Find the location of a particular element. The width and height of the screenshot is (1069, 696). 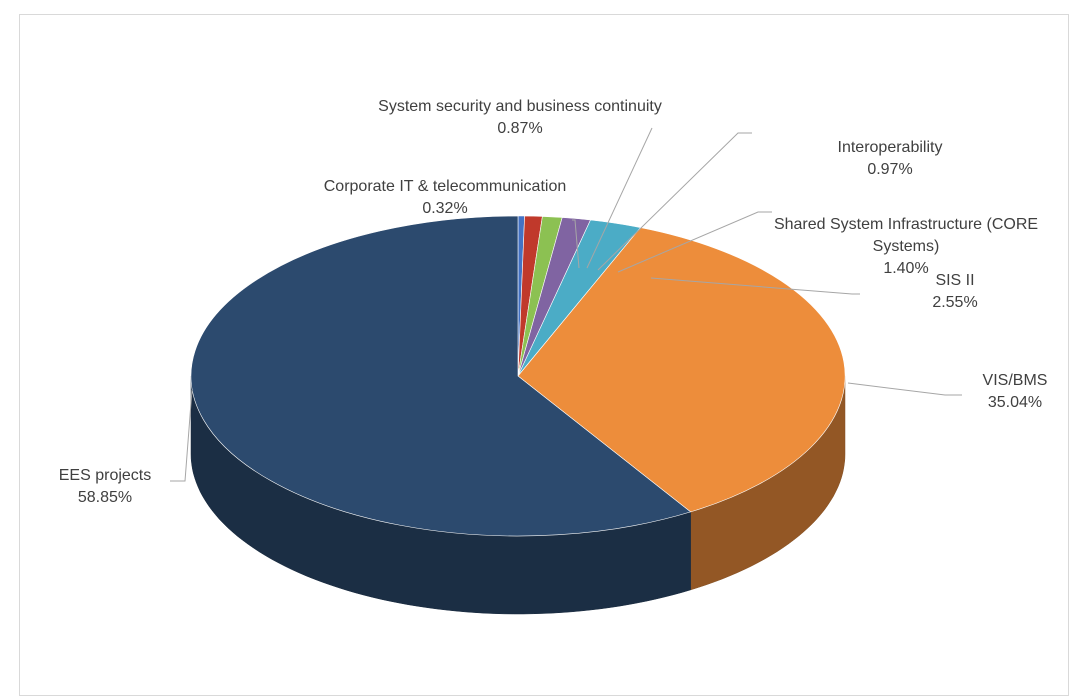

slice-name: VIS/BMS is located at coordinates (1015, 380).